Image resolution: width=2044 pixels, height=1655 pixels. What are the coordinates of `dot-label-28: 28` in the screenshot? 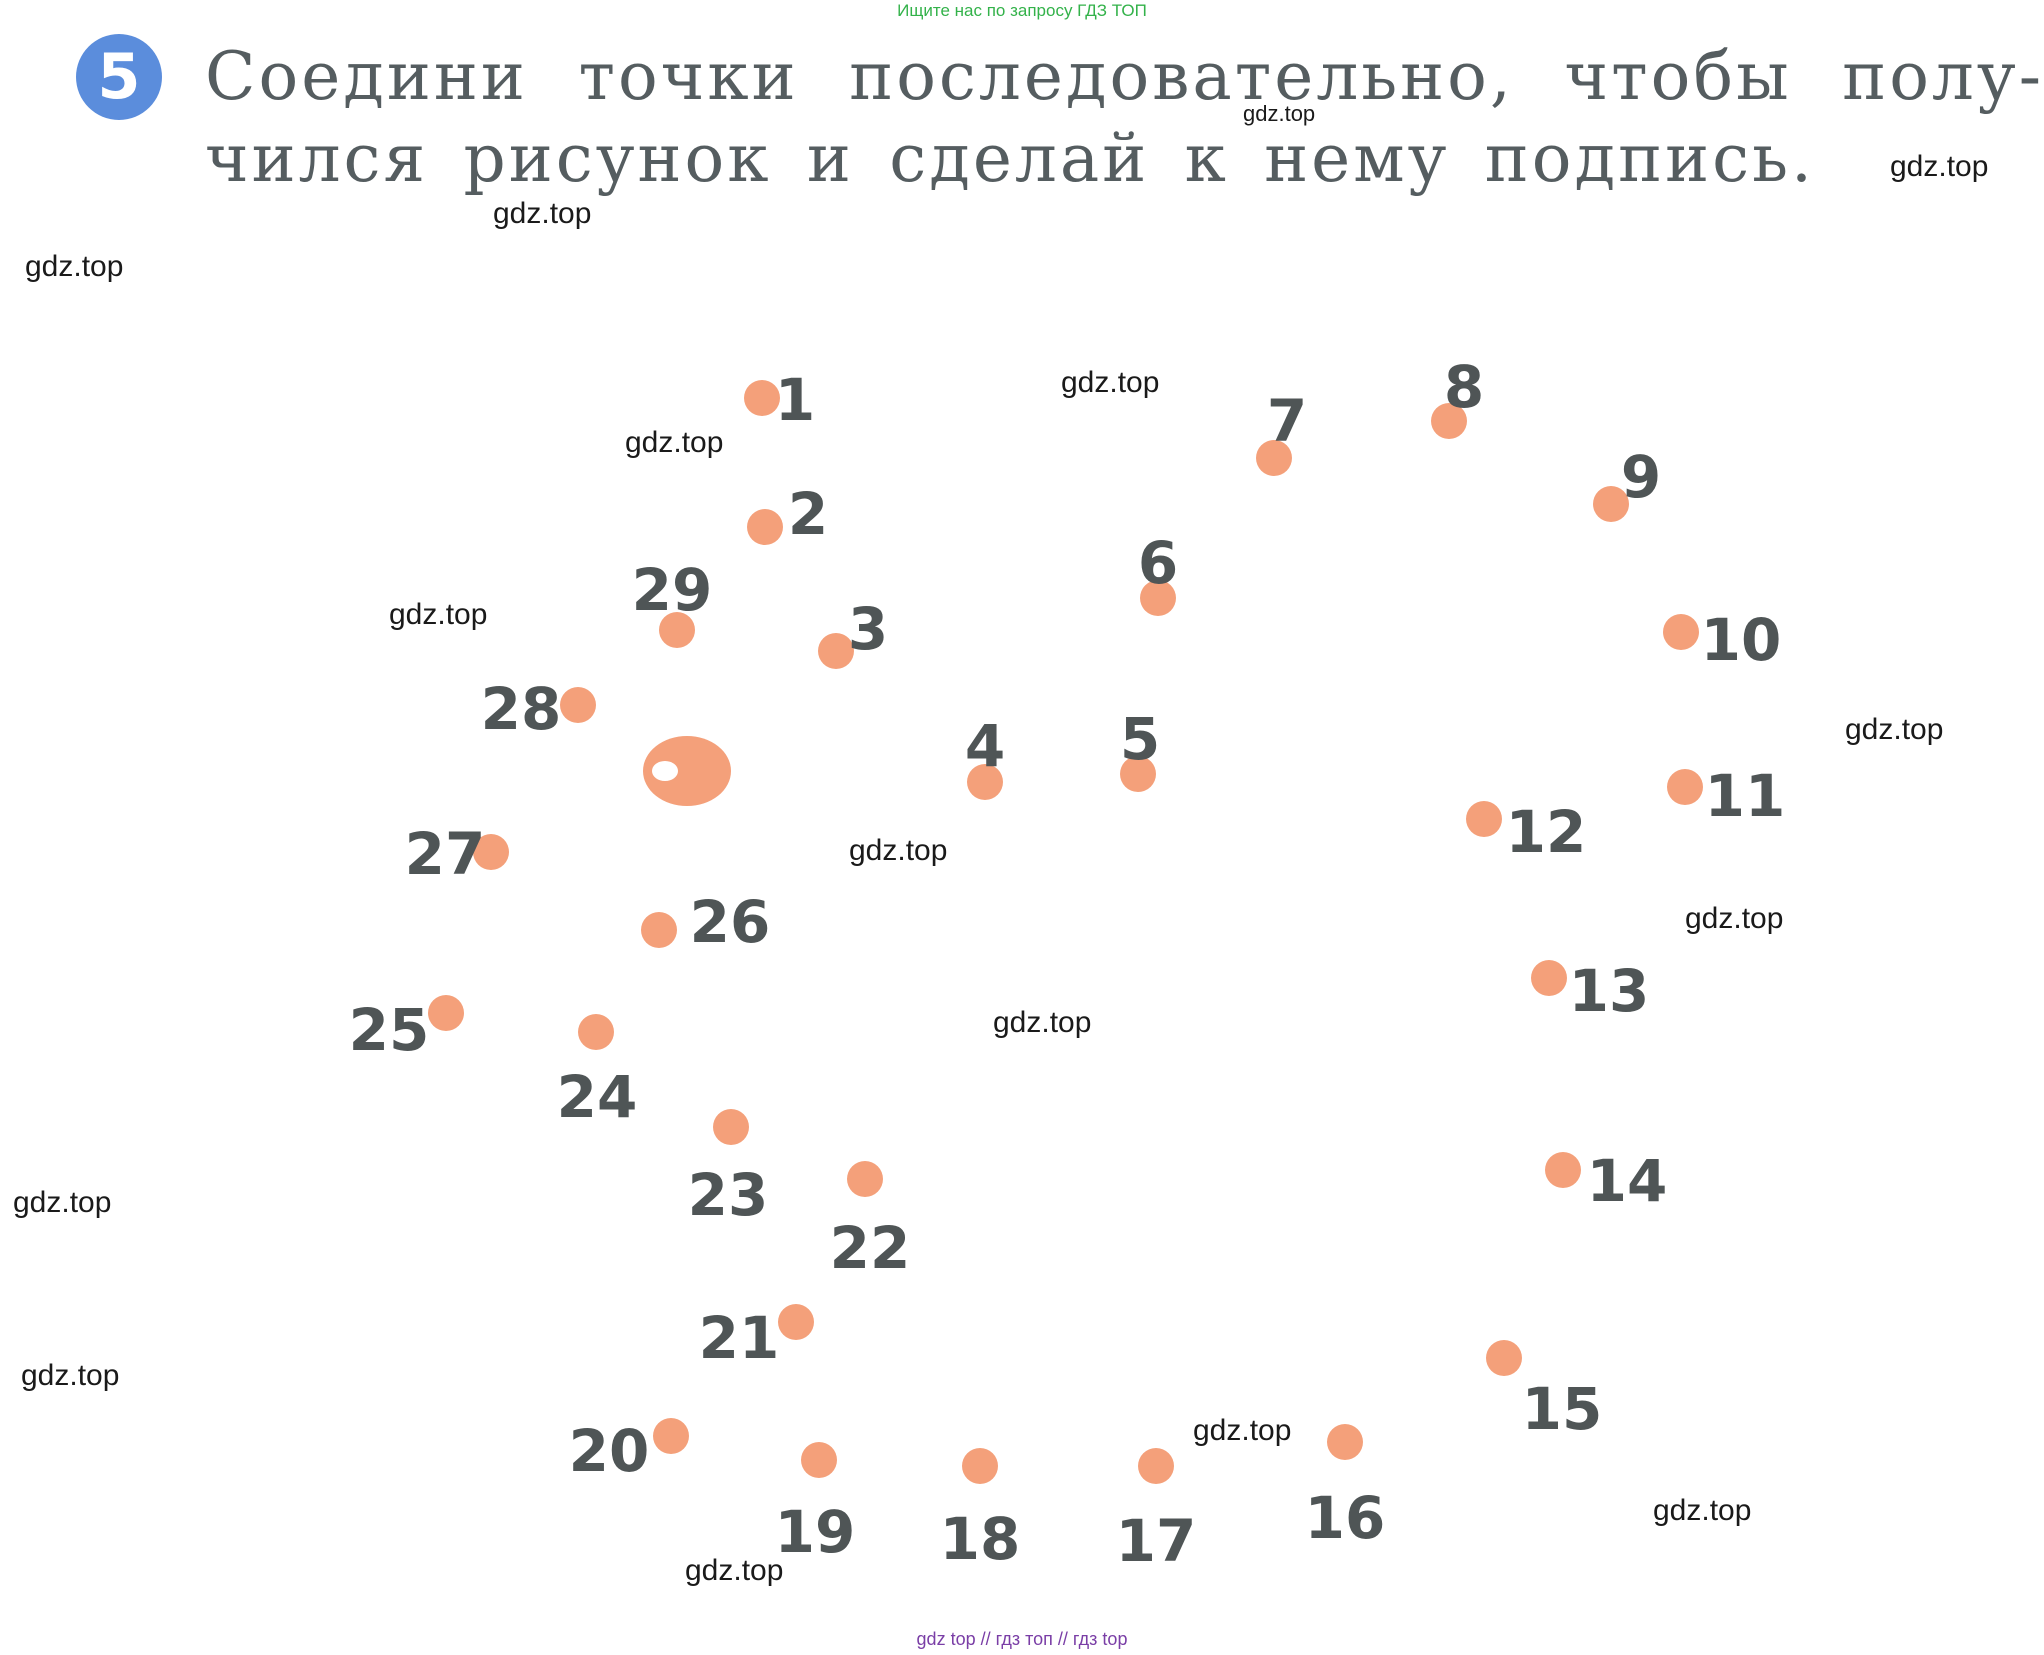 It's located at (521, 709).